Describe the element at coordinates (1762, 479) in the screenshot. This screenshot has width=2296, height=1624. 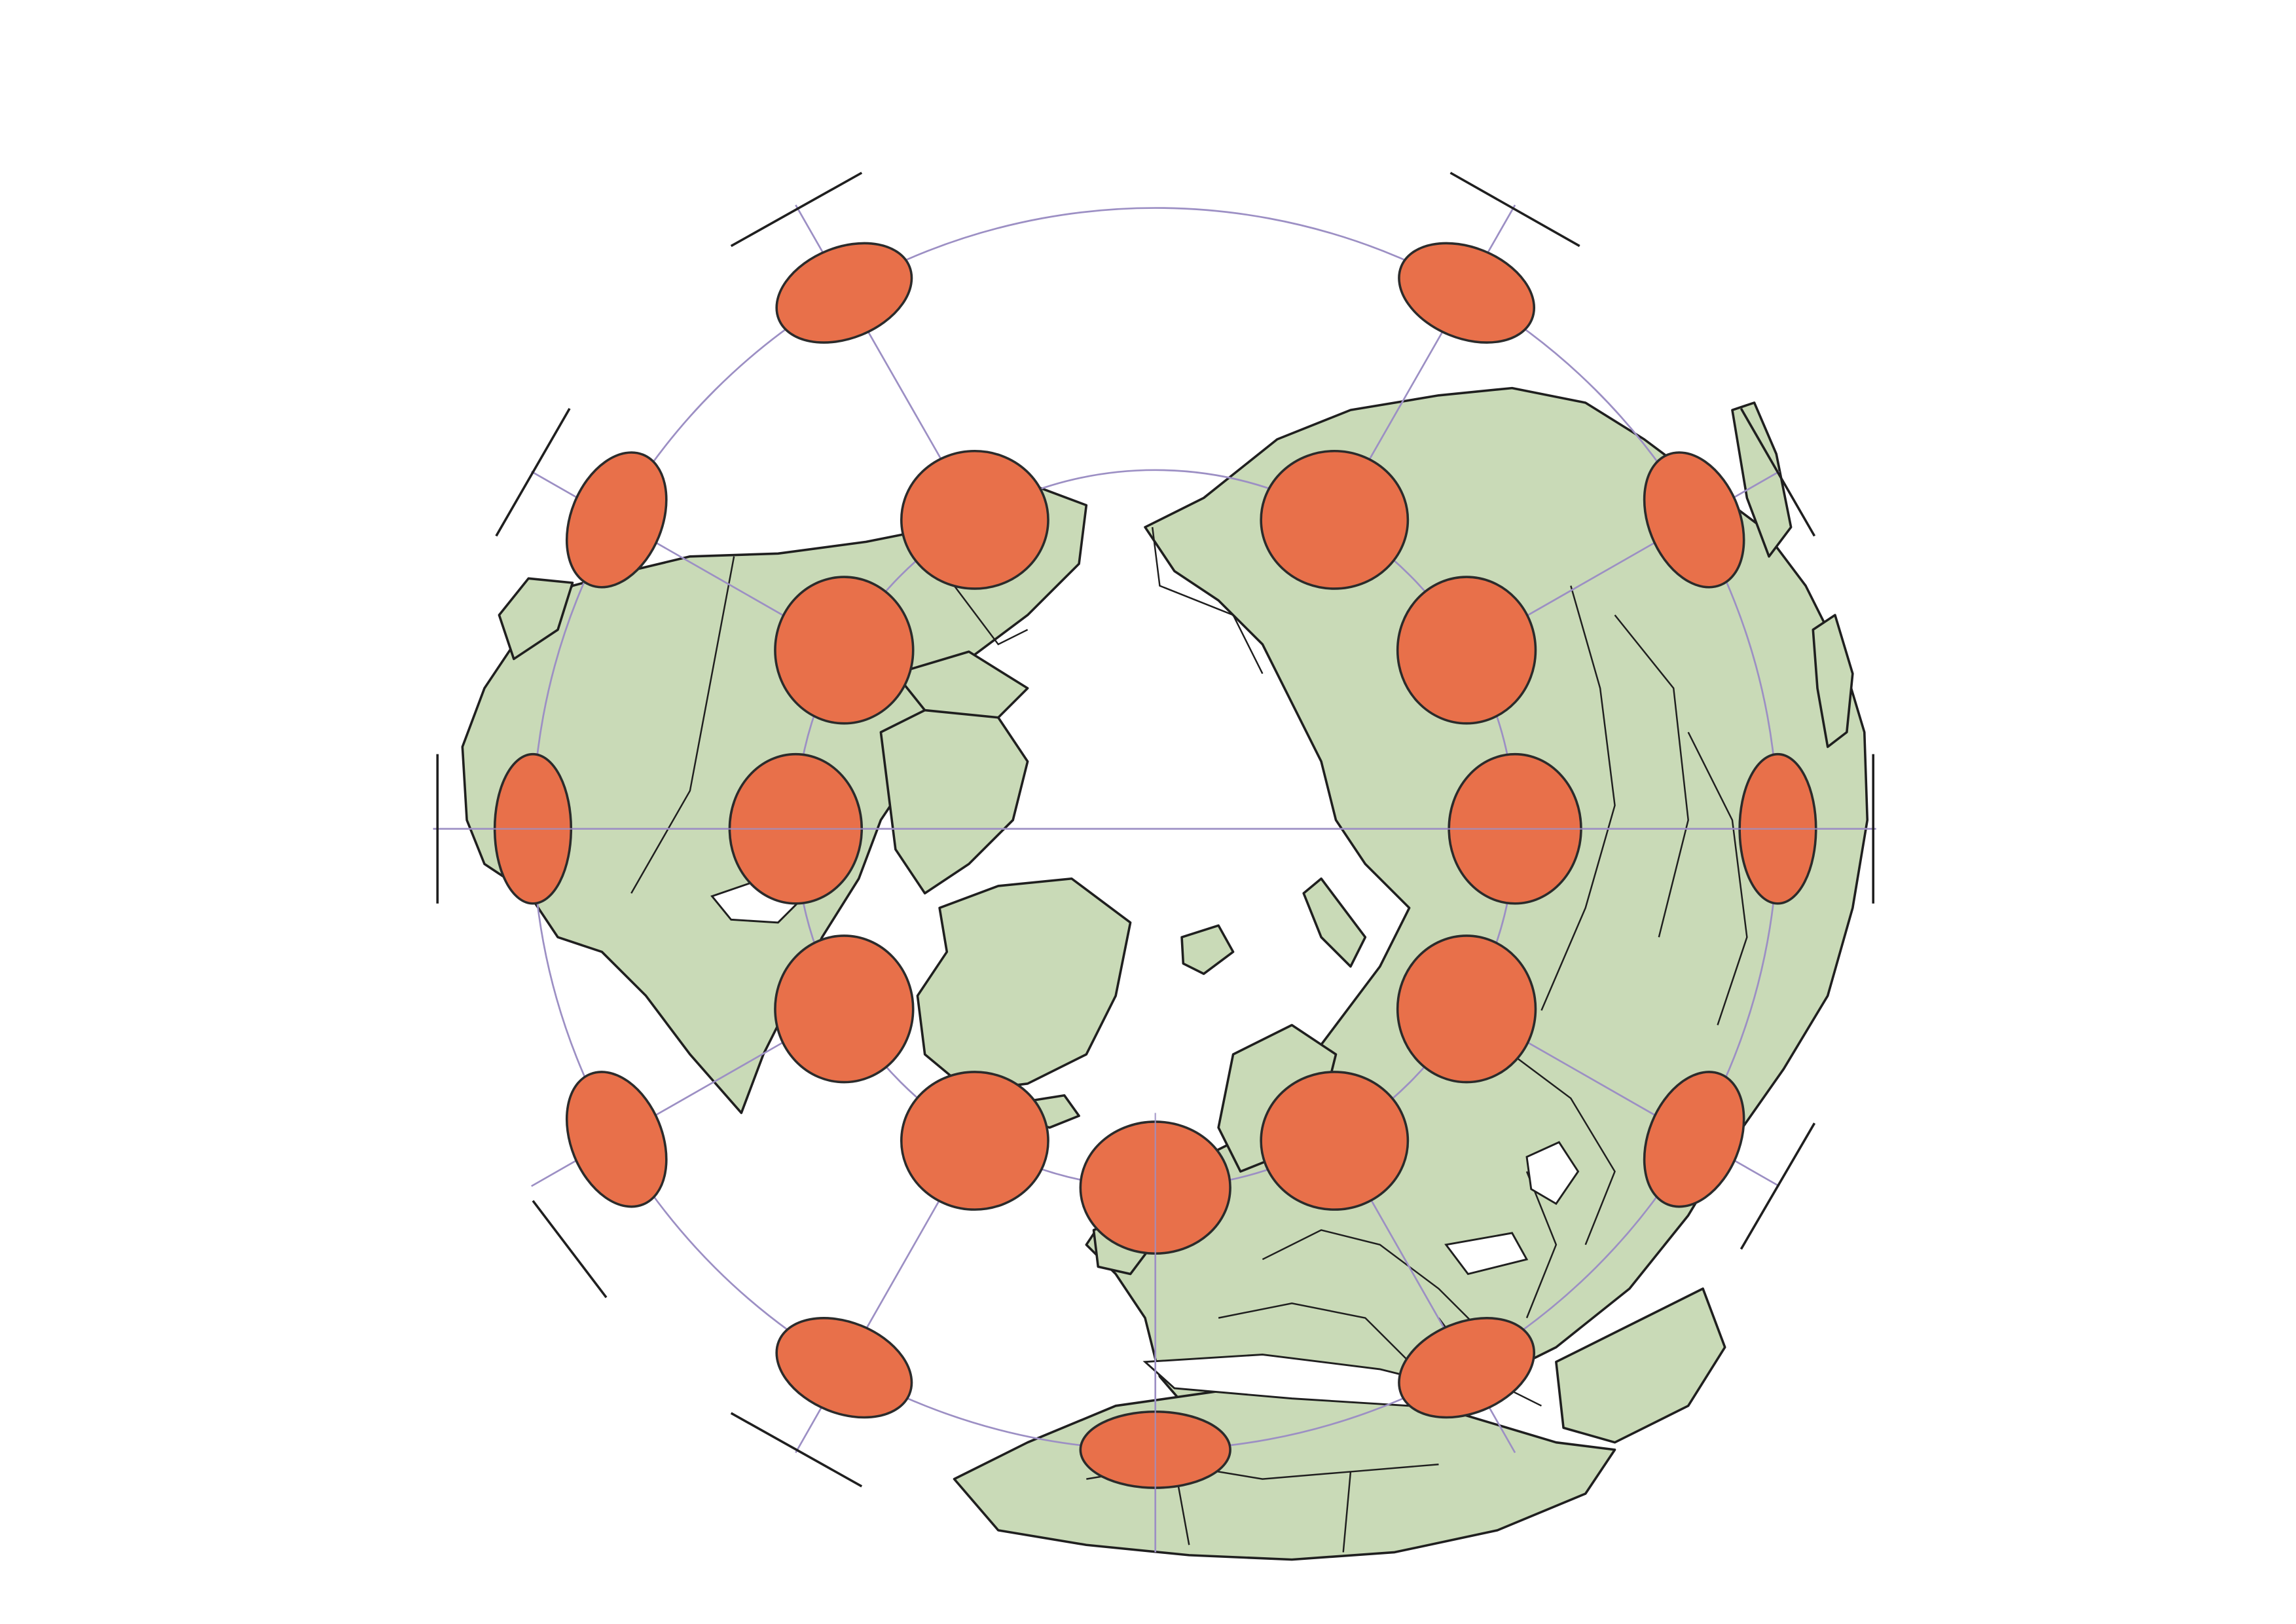
I see `landmass-kamchatka` at that location.